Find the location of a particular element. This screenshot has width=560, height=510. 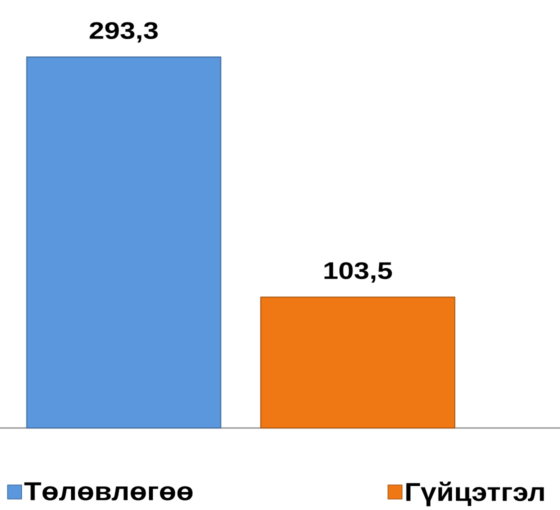

data-label: 103,5 is located at coordinates (358, 272).